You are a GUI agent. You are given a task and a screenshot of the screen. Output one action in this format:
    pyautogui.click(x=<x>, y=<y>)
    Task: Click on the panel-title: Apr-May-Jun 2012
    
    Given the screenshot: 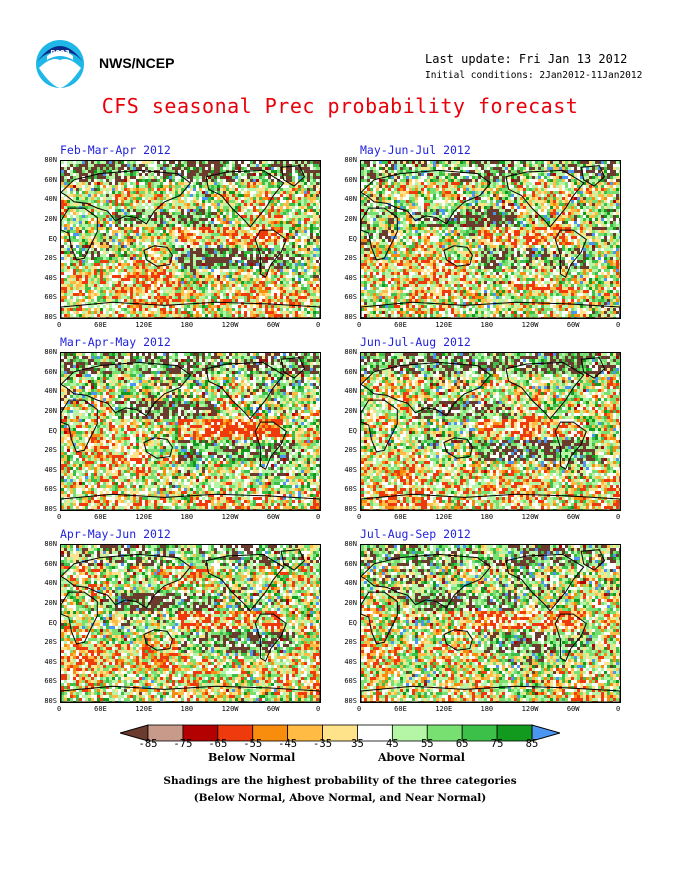 What is the action you would take?
    pyautogui.click(x=115, y=534)
    